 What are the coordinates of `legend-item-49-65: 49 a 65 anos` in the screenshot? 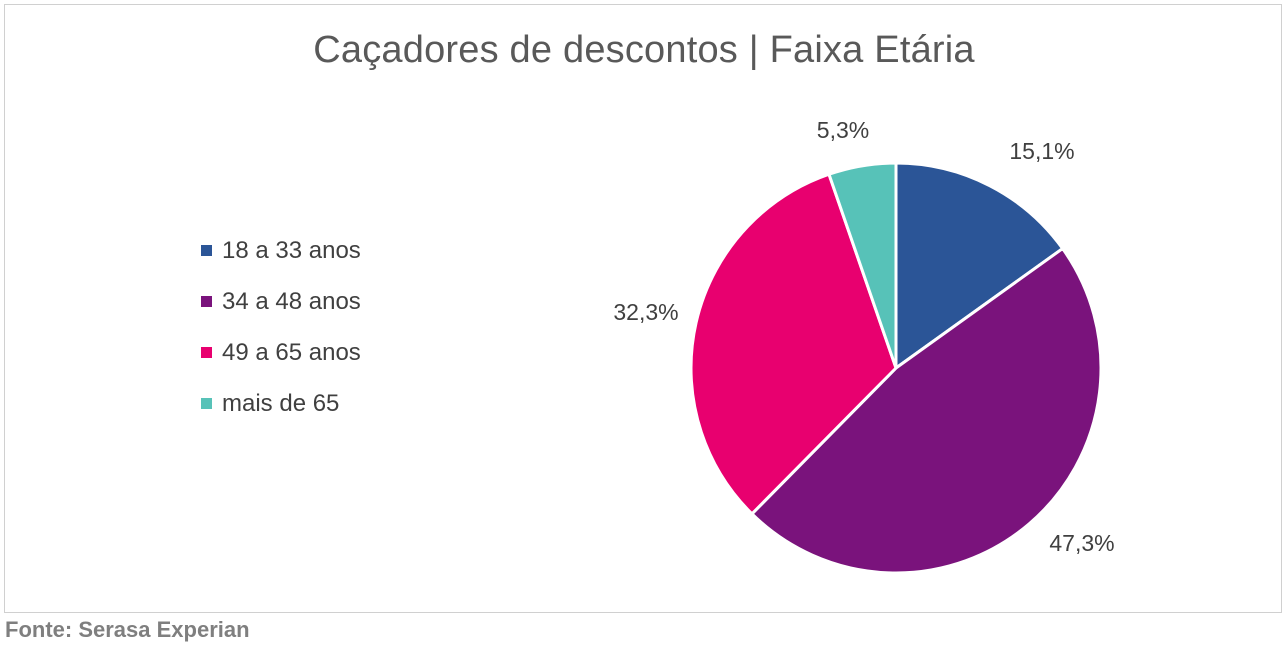 It's located at (281, 352).